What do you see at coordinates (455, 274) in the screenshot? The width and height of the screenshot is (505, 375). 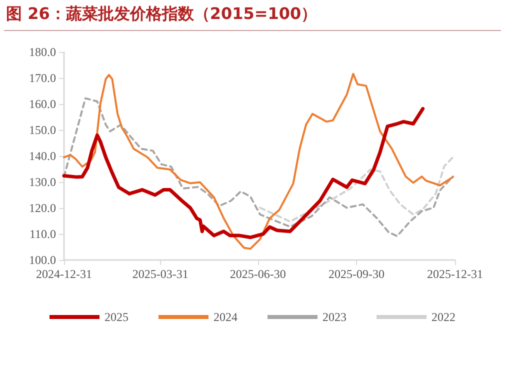 I see `x-tick-label: 2025-12-31` at bounding box center [455, 274].